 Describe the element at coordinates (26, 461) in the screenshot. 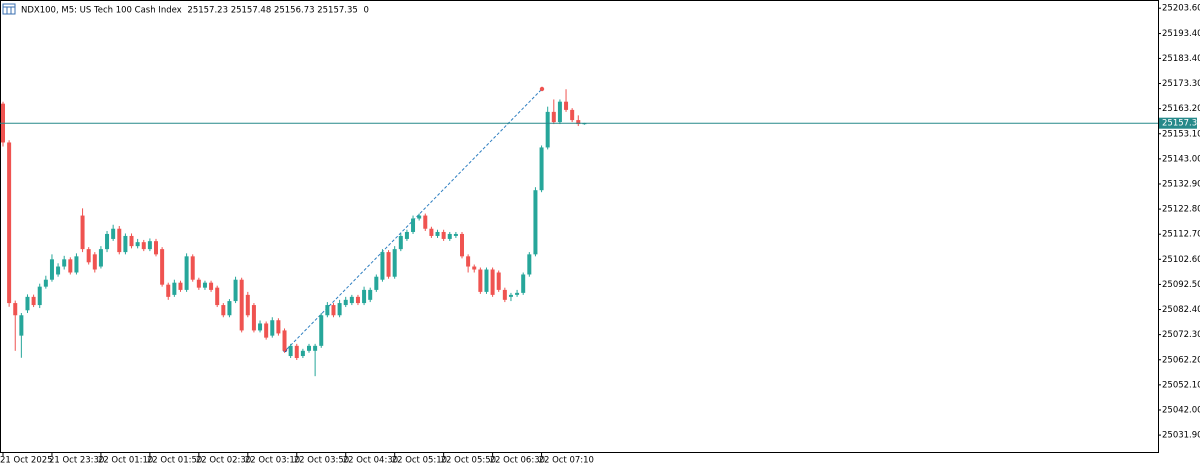

I see `x-tick-label: 21 Oct 2025` at that location.